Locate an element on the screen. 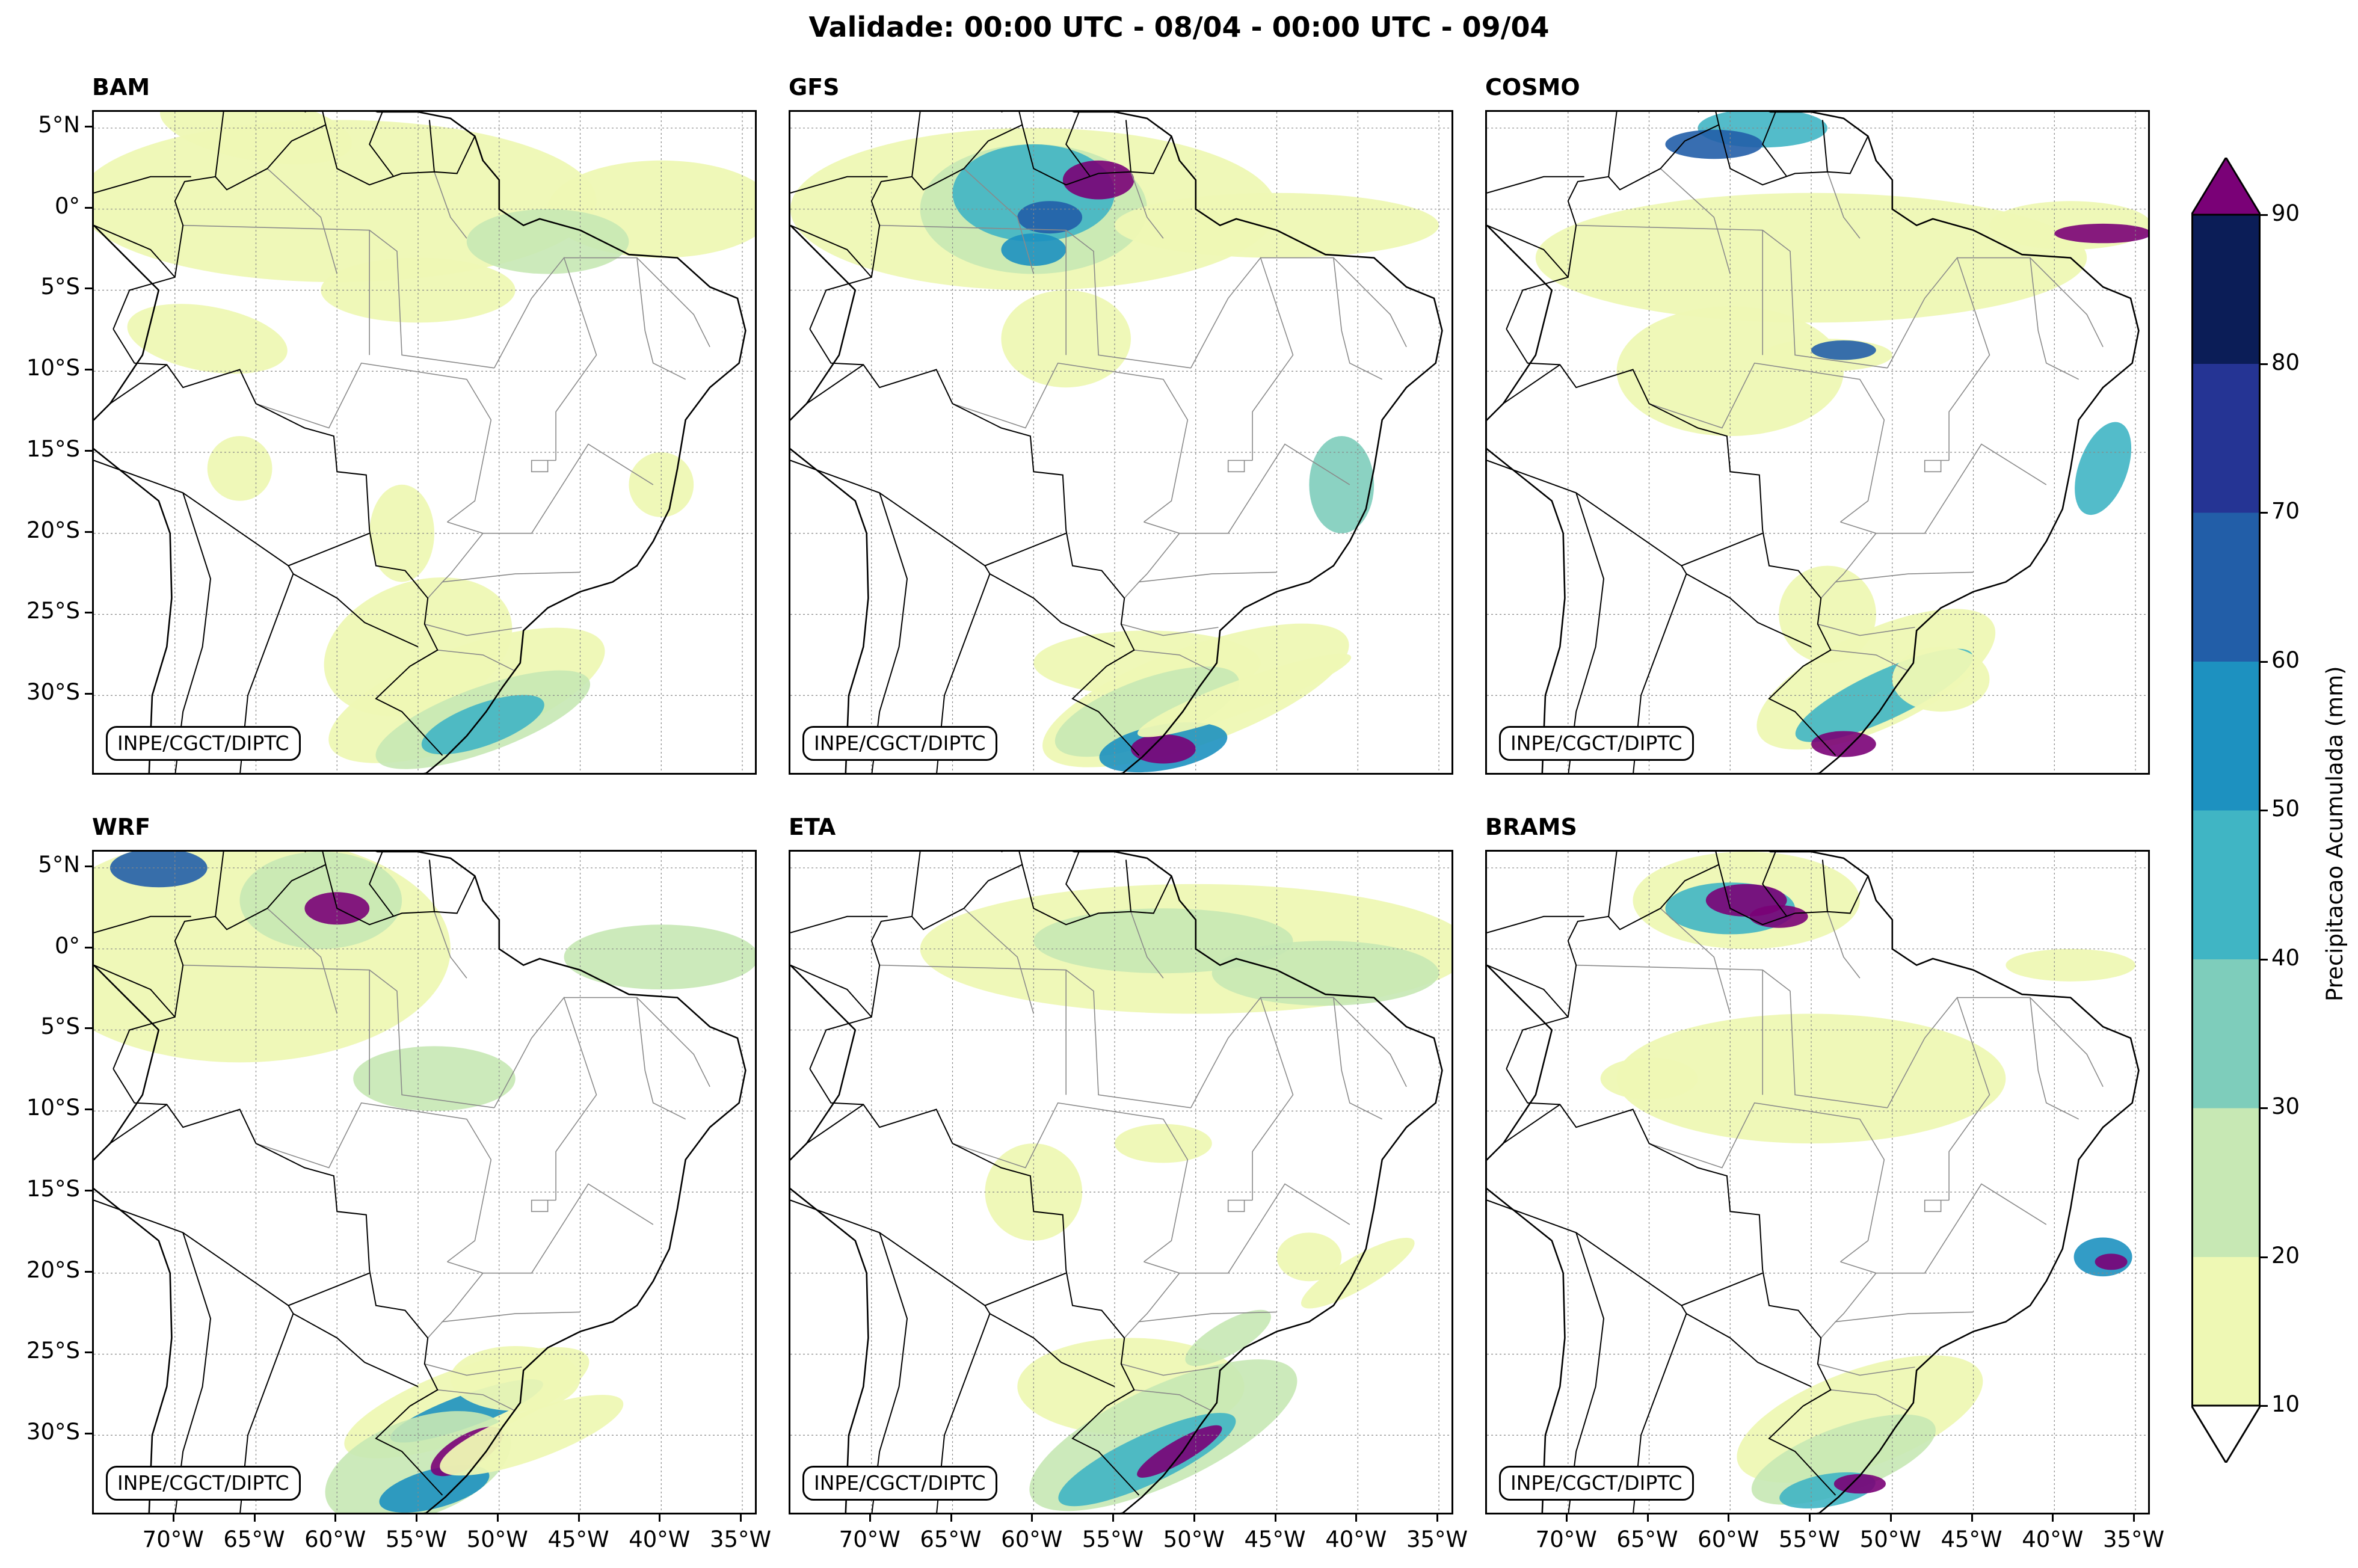 The width and height of the screenshot is (2358, 1568). map-graphic-eta is located at coordinates (1120, 1182).